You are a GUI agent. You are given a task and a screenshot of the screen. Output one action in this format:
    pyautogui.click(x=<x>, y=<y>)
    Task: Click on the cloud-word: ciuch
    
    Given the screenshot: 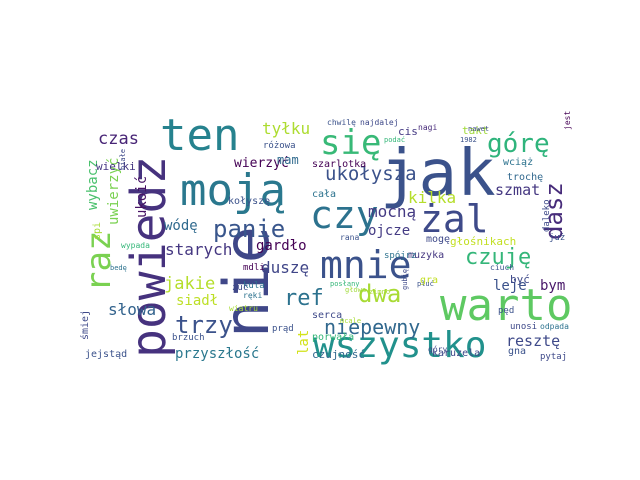 What is the action you would take?
    pyautogui.click(x=502, y=267)
    